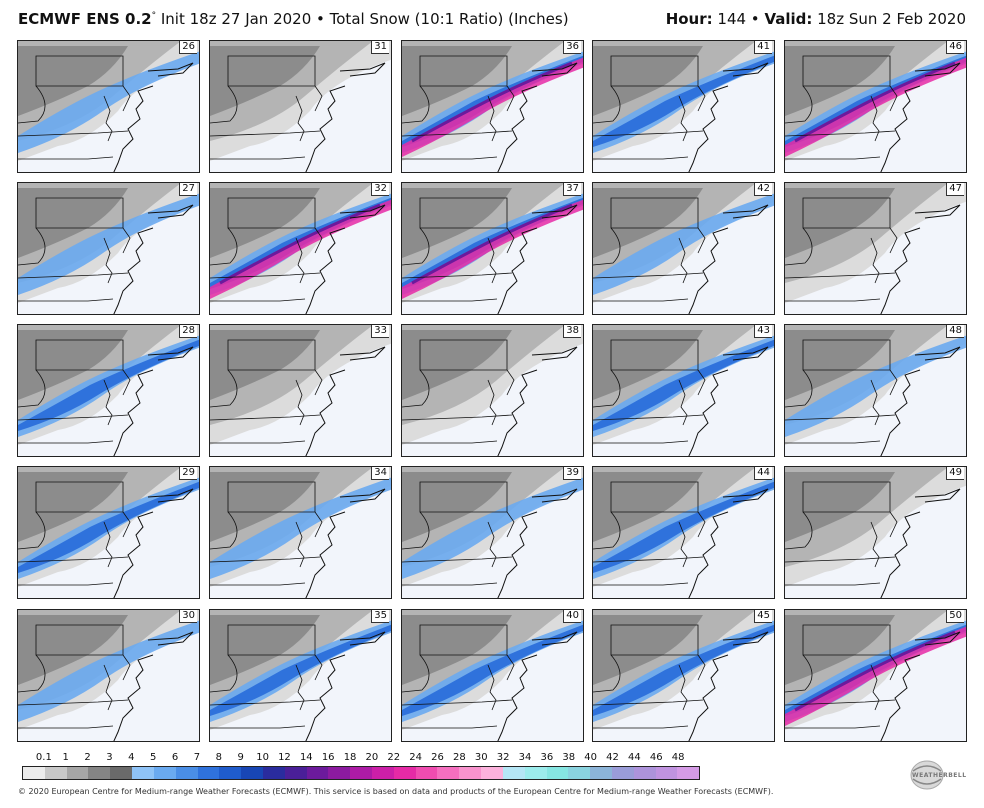  What do you see at coordinates (656, 757) in the screenshot?
I see `colorbar-tick-label: 46` at bounding box center [656, 757].